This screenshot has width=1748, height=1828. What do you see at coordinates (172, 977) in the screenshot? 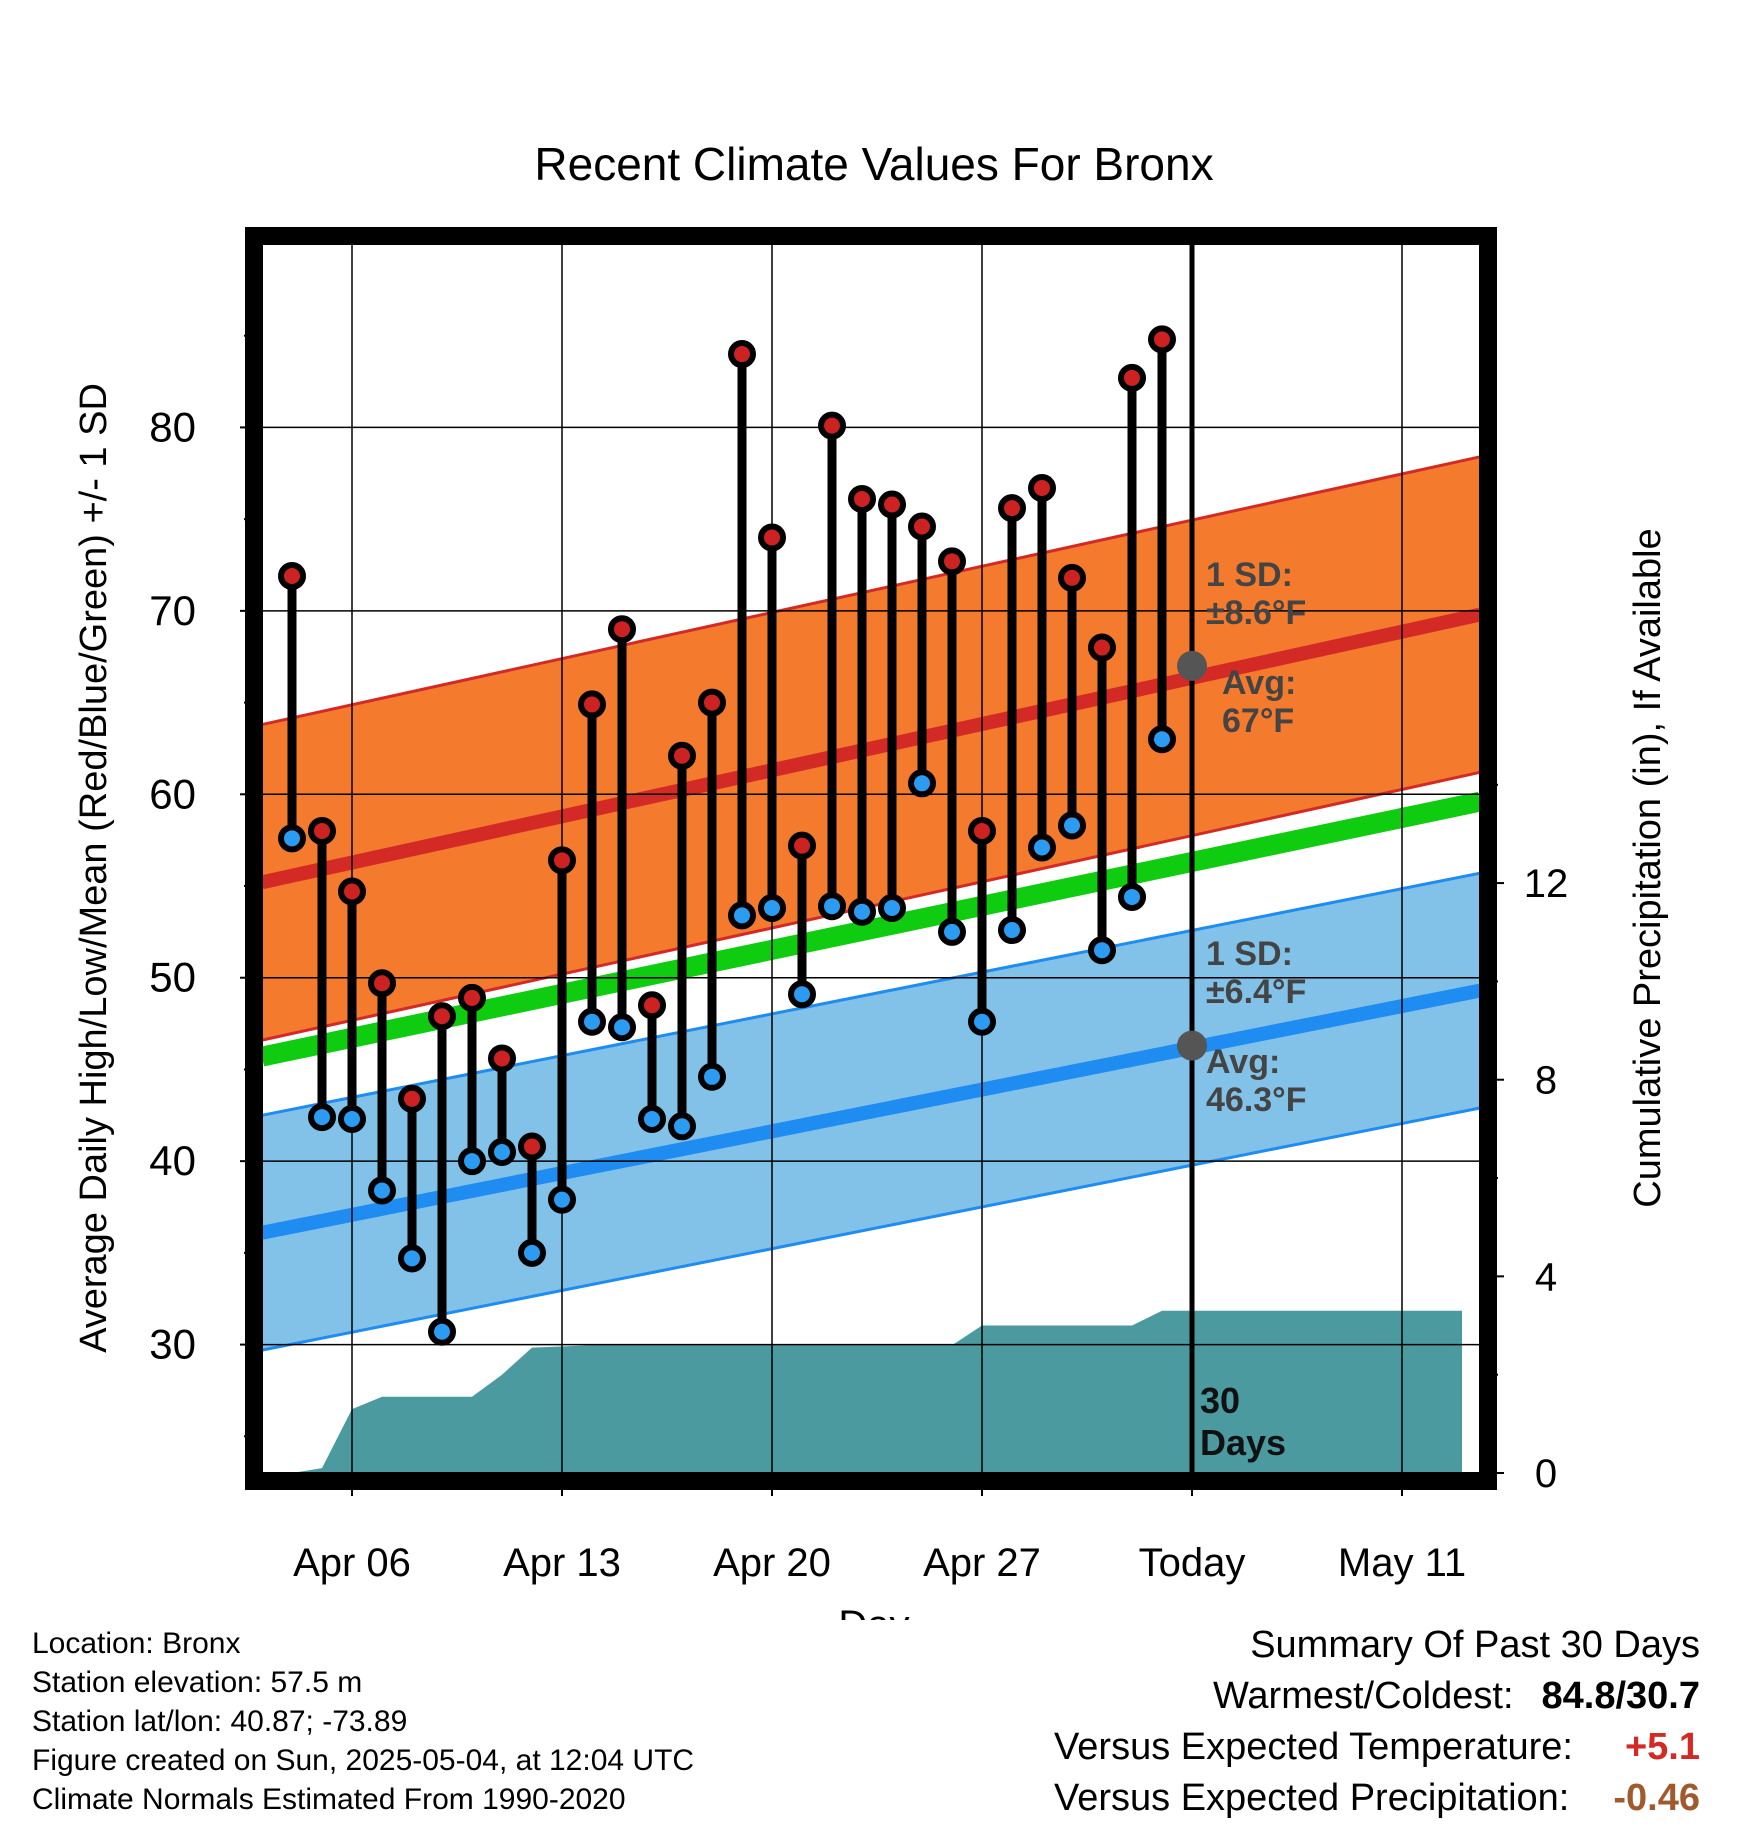
I see `y-tick-label: 50` at bounding box center [172, 977].